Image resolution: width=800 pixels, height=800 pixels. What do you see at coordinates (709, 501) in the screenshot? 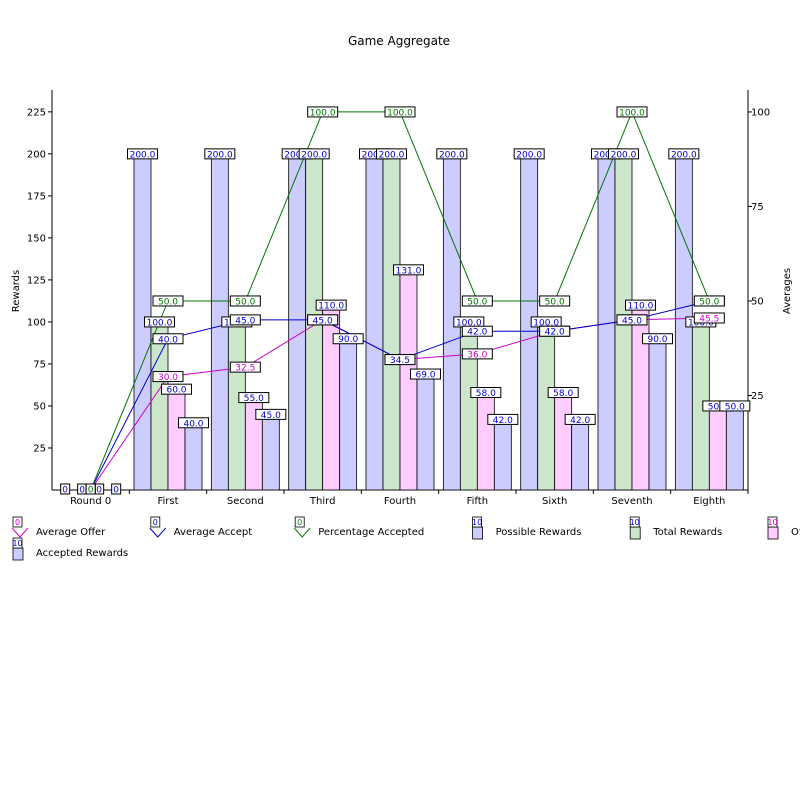
I see `x-tick-label: Eighth` at bounding box center [709, 501].